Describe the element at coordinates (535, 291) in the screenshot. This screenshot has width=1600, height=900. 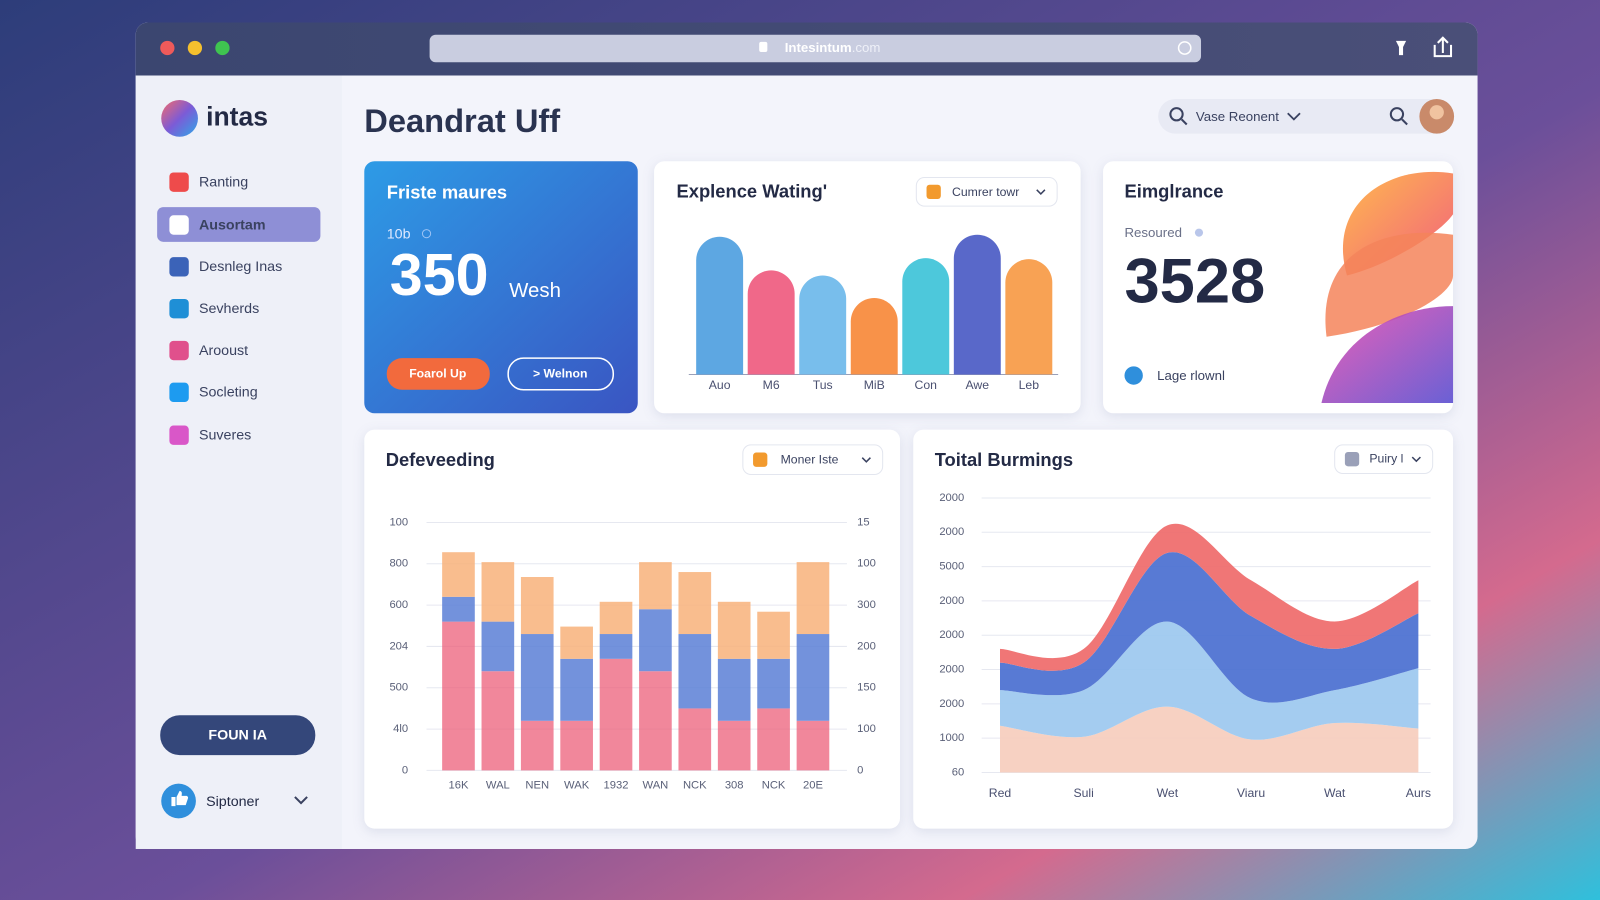
I see `feature-unit: Wesh` at that location.